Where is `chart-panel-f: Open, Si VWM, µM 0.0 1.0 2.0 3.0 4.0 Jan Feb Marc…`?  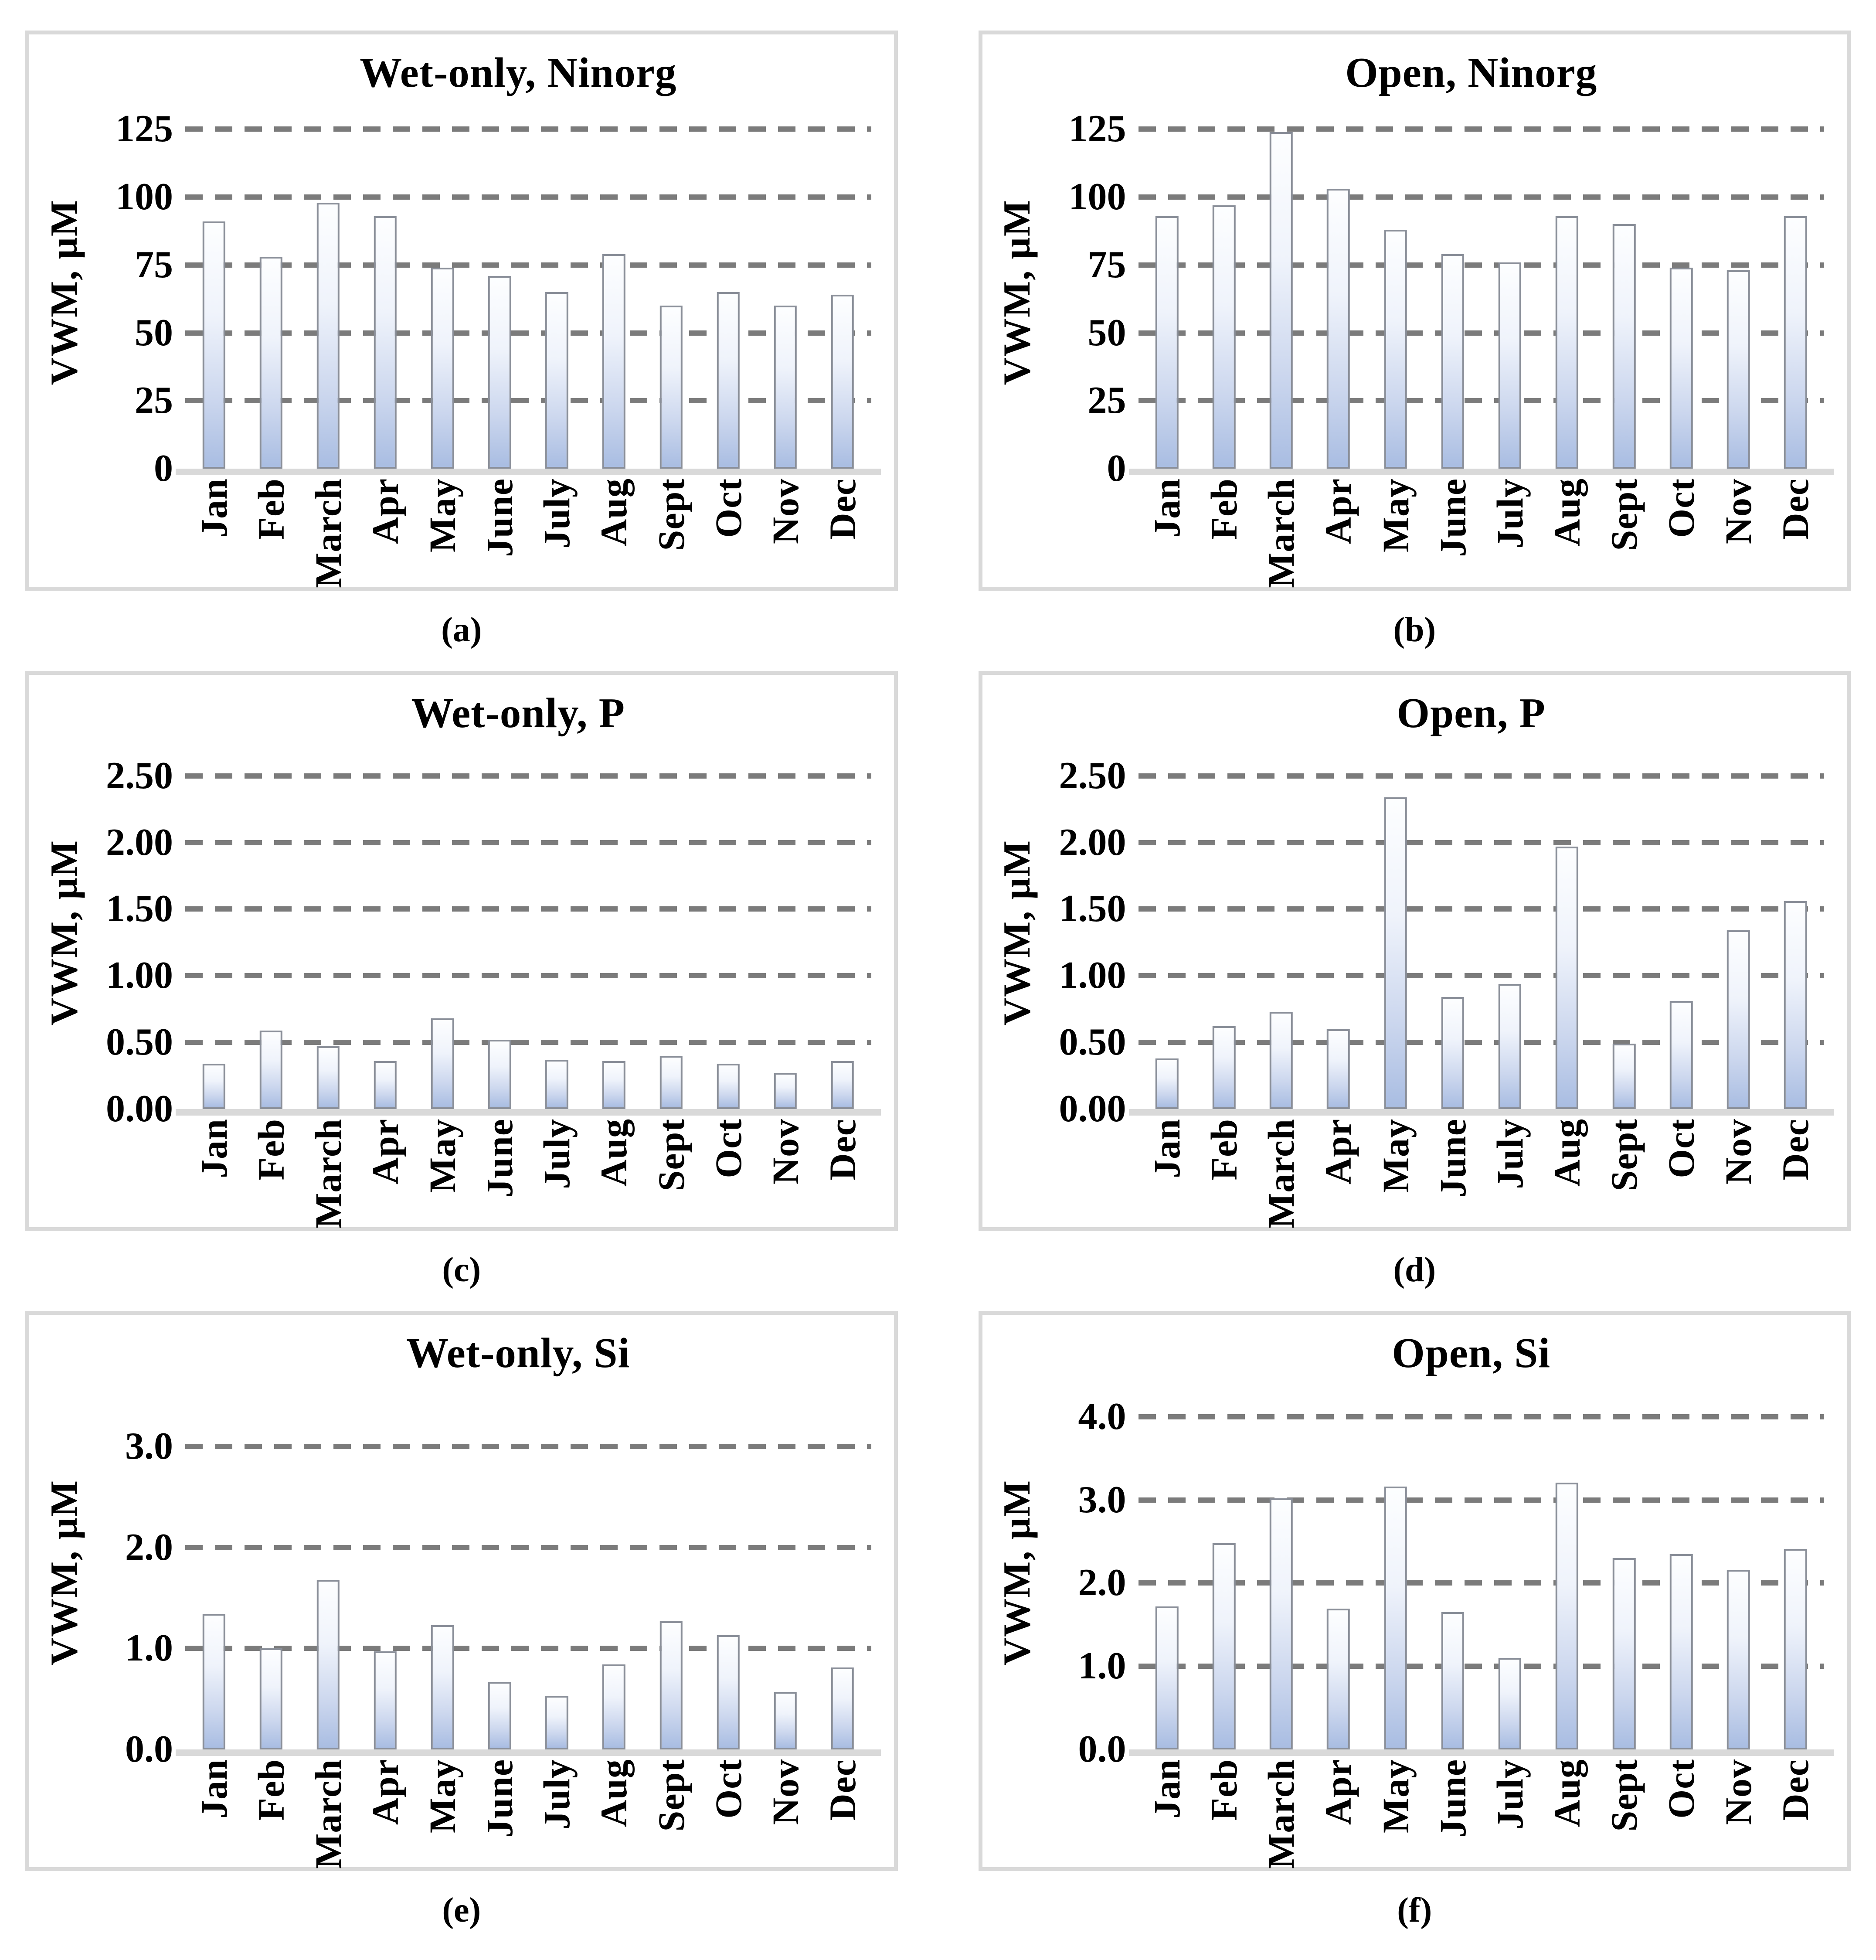
chart-panel-f: Open, Si VWM, µM 0.0 1.0 2.0 3.0 4.0 Jan Feb Marc… is located at coordinates (1414, 1591).